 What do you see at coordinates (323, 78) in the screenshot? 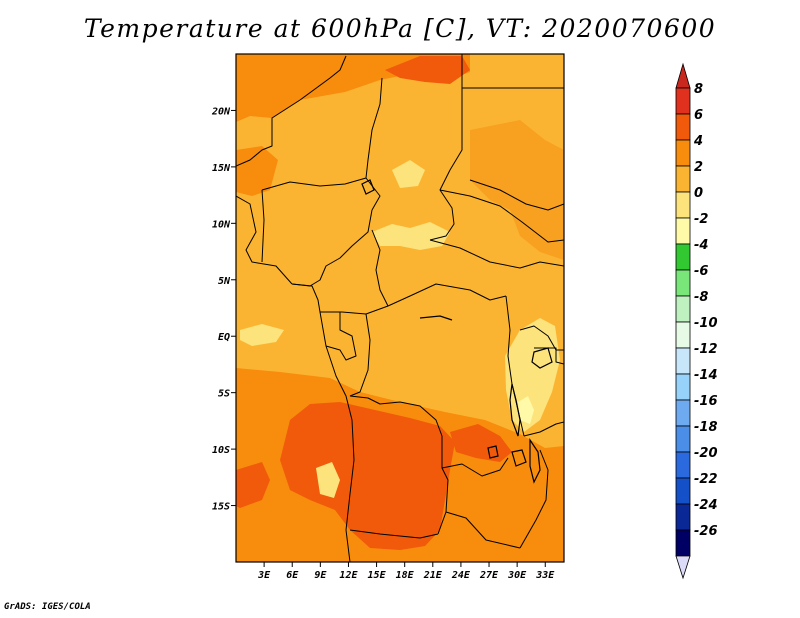
I see `border-libya-algeria` at bounding box center [323, 78].